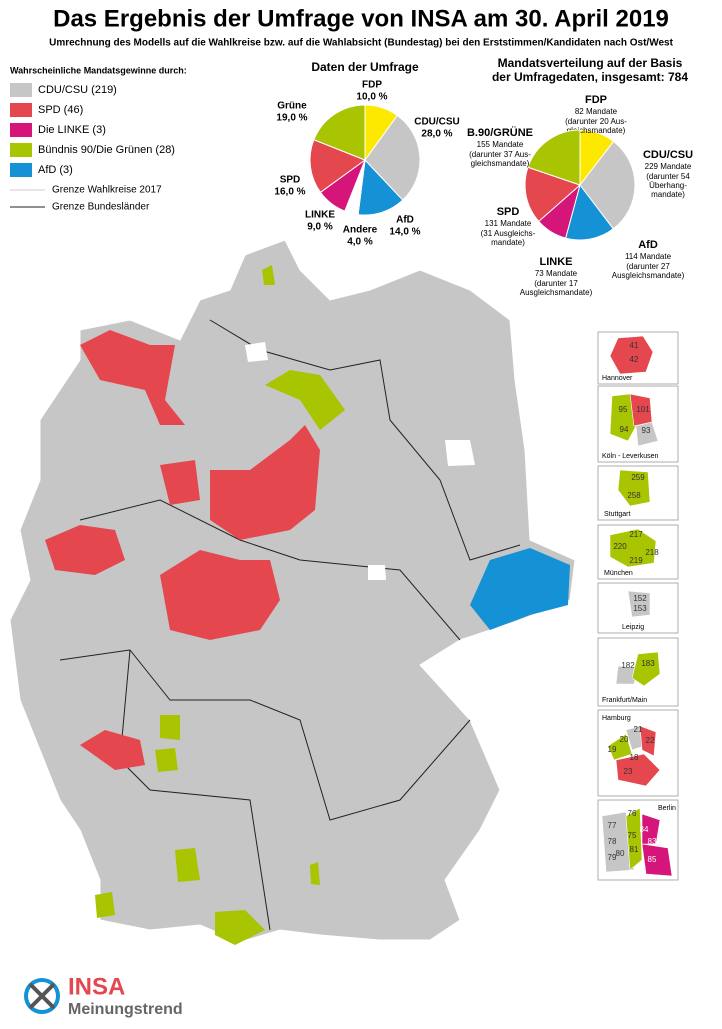 The height and width of the screenshot is (1029, 722). I want to click on district-number: 18, so click(634, 757).